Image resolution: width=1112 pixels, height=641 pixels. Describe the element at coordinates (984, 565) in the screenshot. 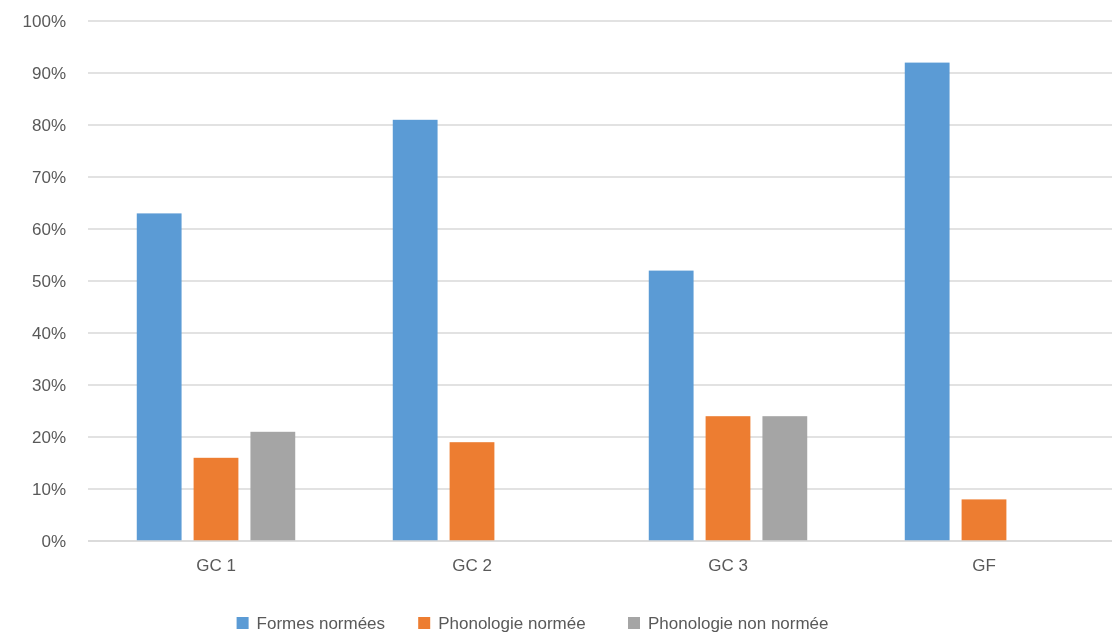

I see `x-tick-label: GF` at that location.